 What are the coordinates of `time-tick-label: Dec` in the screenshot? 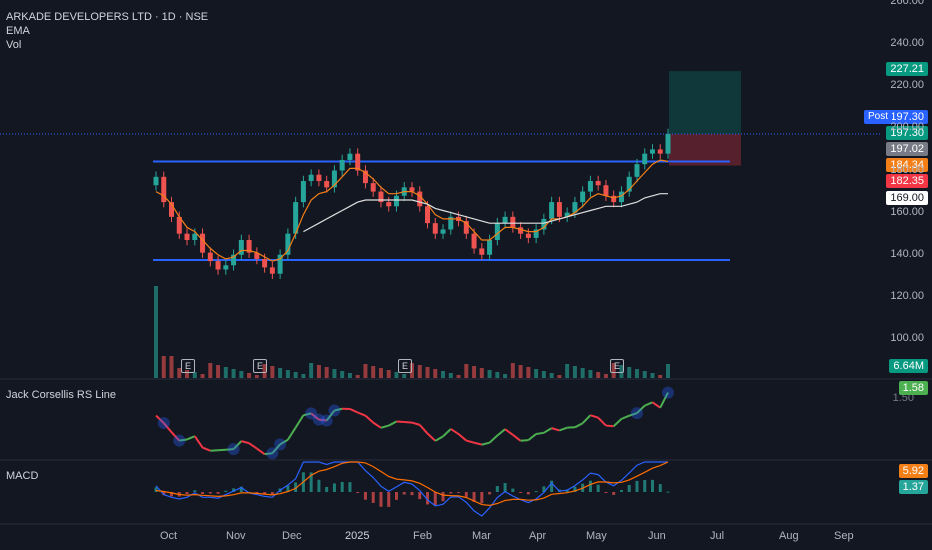 It's located at (292, 536).